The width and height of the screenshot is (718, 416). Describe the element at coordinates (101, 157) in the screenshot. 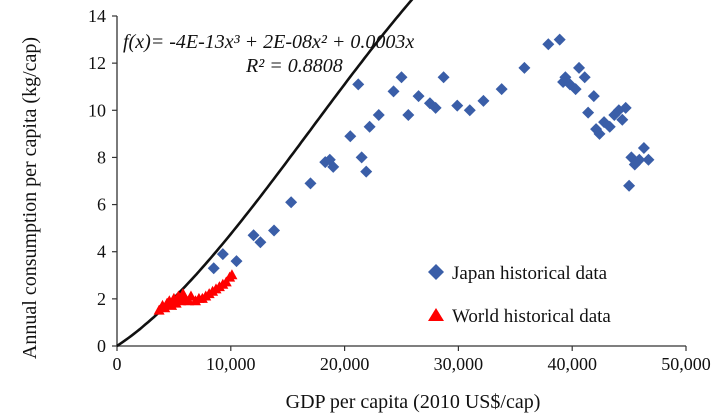

I see `y-tick-label: 8` at that location.